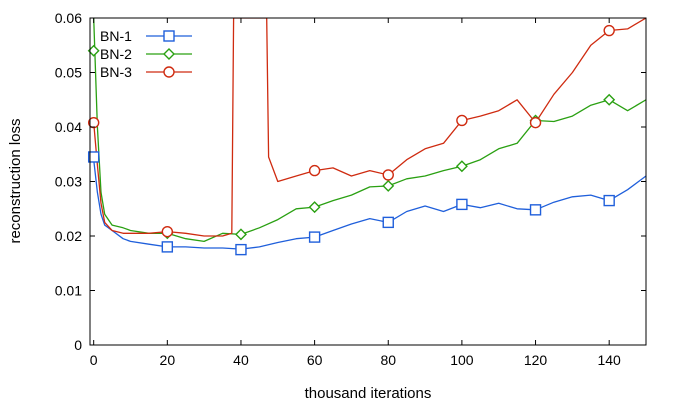 This screenshot has height=406, width=675. What do you see at coordinates (94, 360) in the screenshot?
I see `x-tick-label: 0` at bounding box center [94, 360].